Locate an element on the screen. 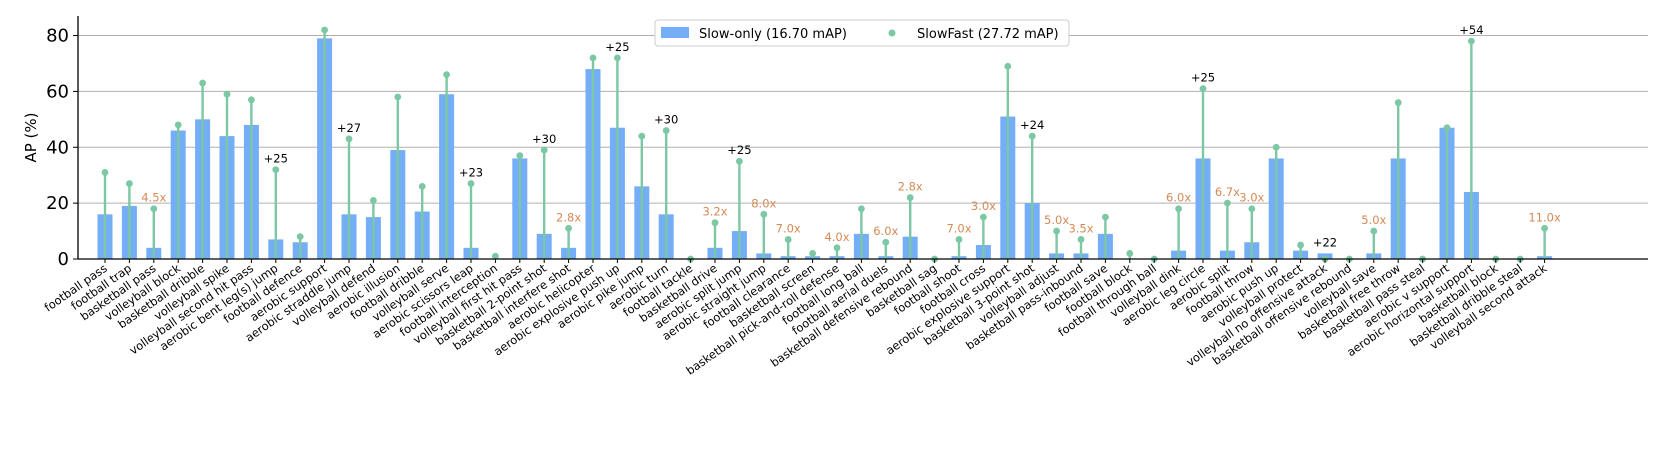 This screenshot has width=1660, height=450. annotation-ratio: 6.7x is located at coordinates (1227, 192).